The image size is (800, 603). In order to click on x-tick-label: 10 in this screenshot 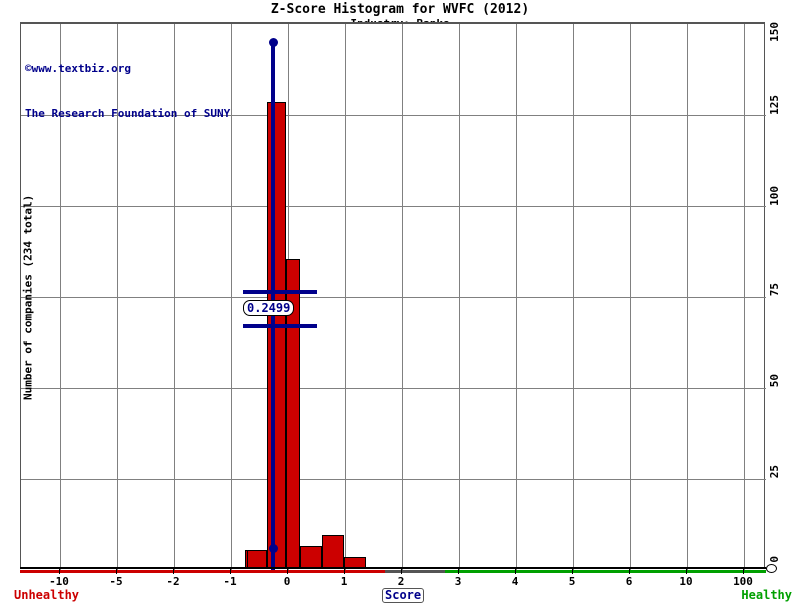, I will do `click(686, 581)`.